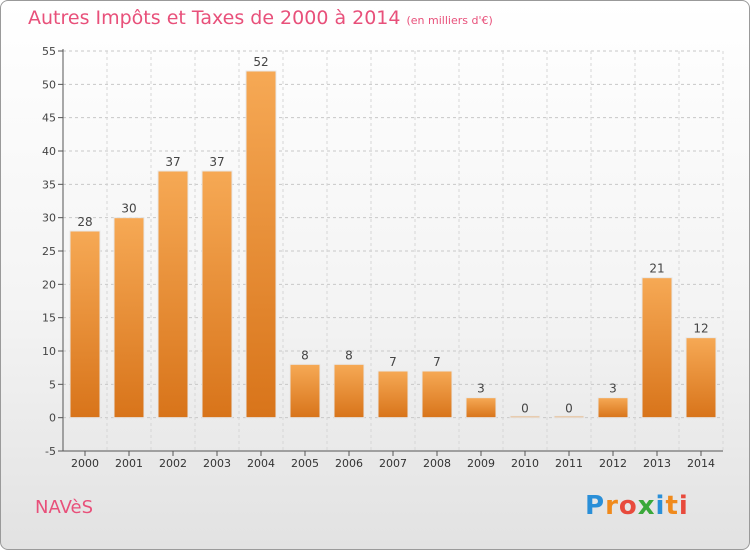  I want to click on y-tick-label: -5, so click(50, 451).